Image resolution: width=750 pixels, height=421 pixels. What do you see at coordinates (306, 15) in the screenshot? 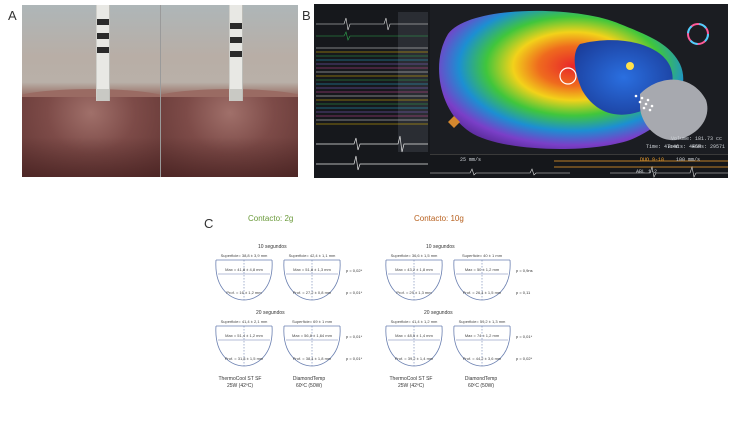
I see `panel-b-label: B` at bounding box center [306, 15].